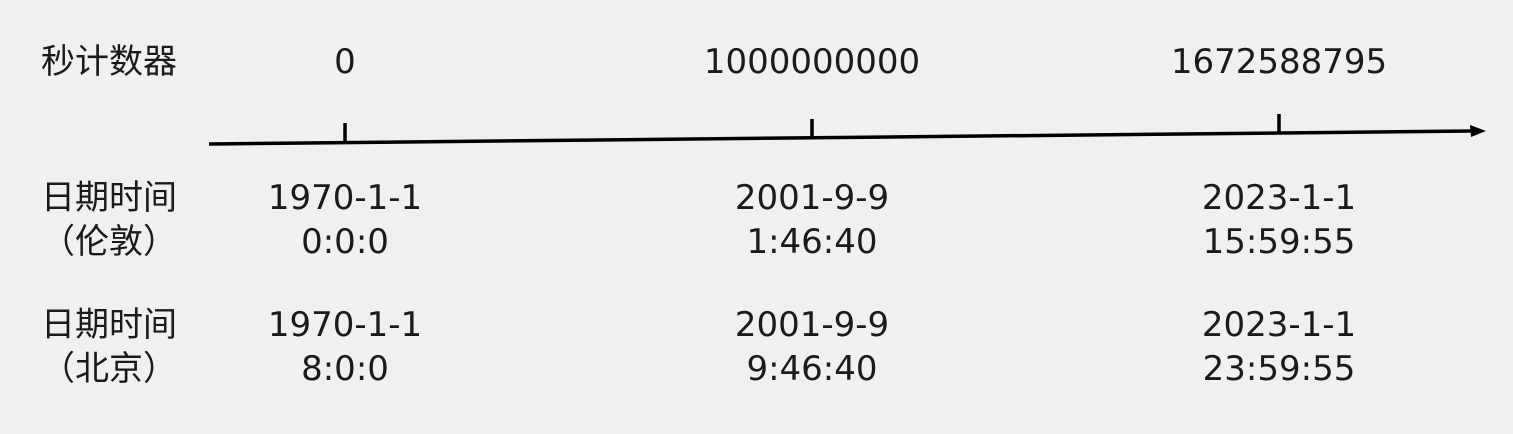  Describe the element at coordinates (345, 242) in the screenshot. I see `london-time-epoch: 0:0:0` at that location.